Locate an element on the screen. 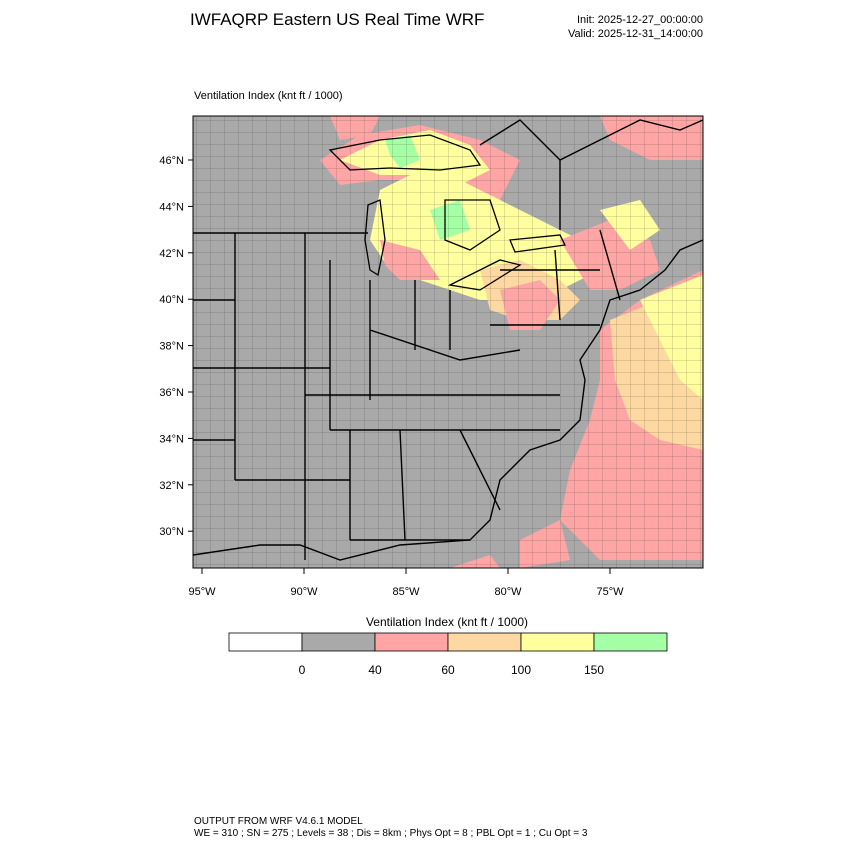  lat-tick-label: 36°N is located at coordinates (171, 393).